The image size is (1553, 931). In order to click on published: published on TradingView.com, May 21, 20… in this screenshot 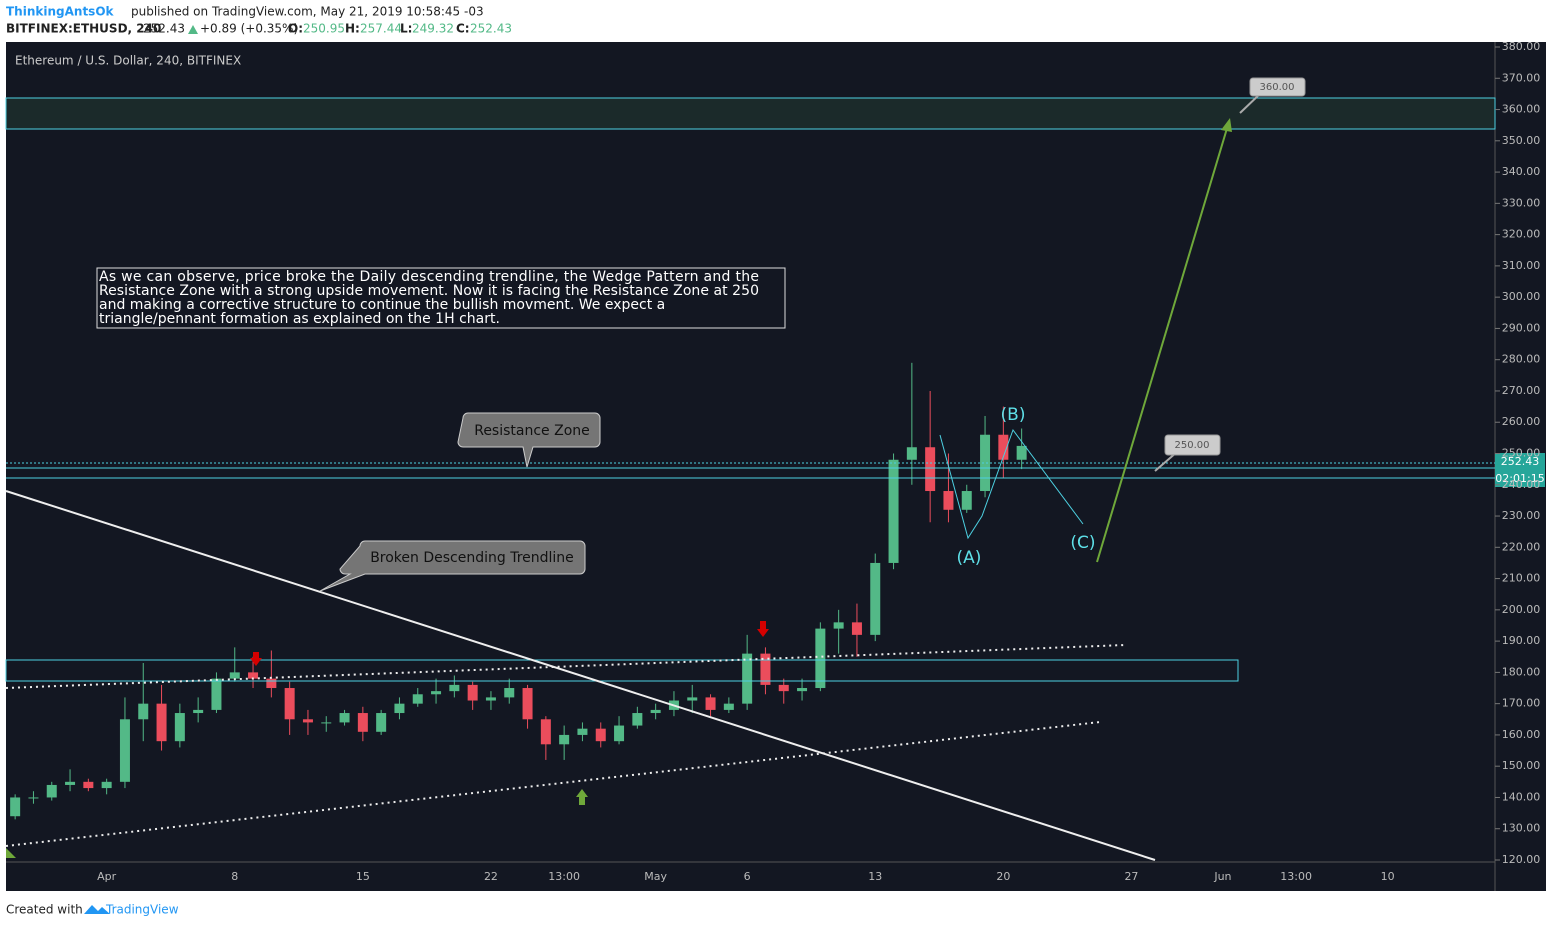, I will do `click(307, 12)`.